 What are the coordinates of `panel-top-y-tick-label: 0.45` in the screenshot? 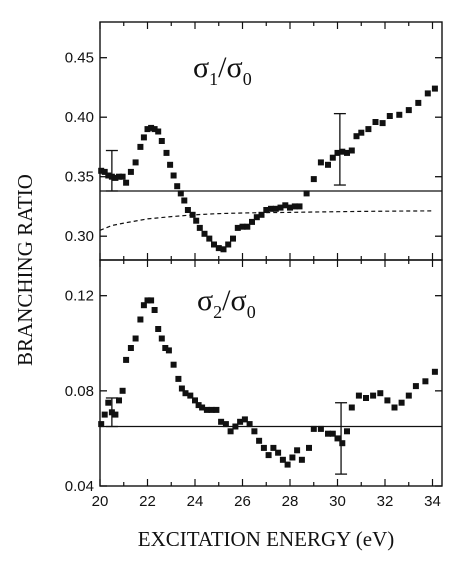 It's located at (79, 58).